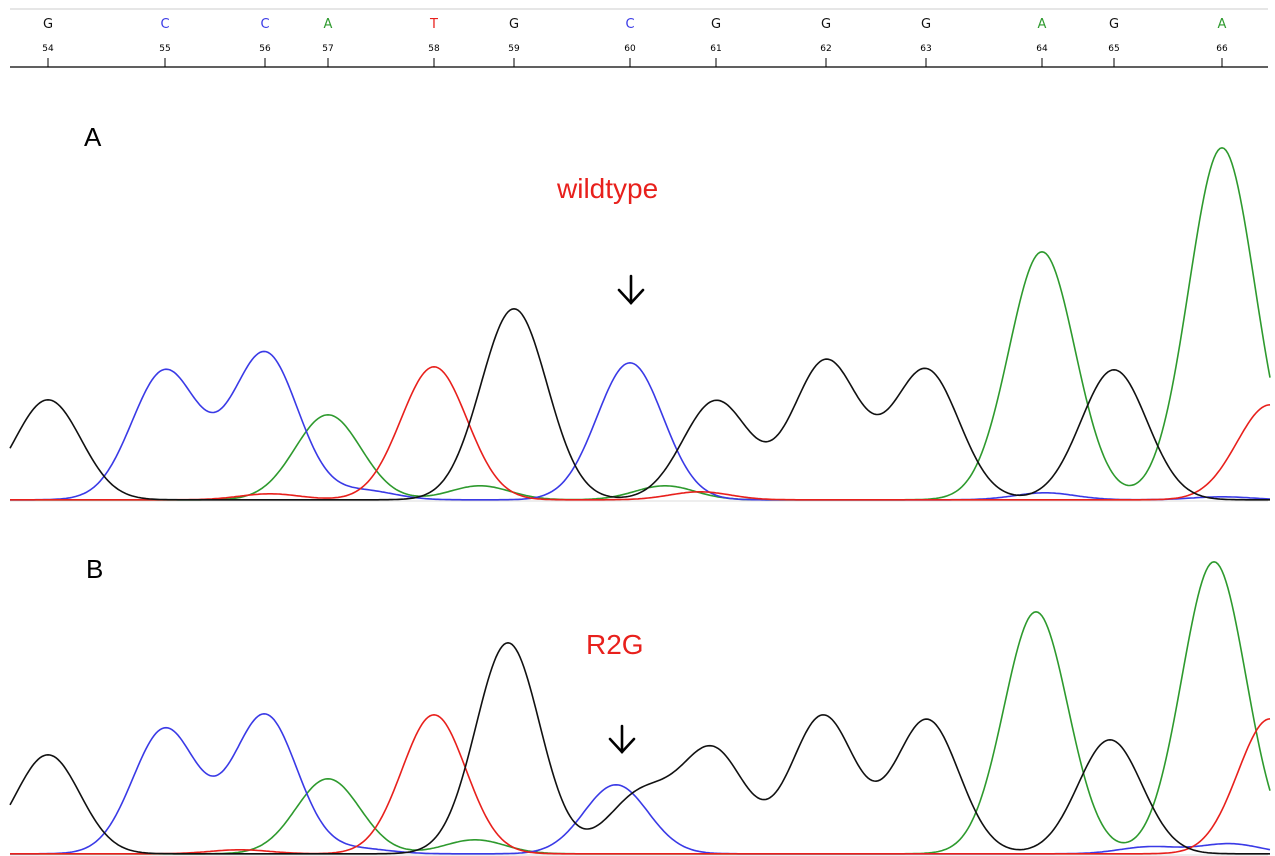 The width and height of the screenshot is (1275, 856). What do you see at coordinates (629, 24) in the screenshot?
I see `ruler-base-60: C` at bounding box center [629, 24].